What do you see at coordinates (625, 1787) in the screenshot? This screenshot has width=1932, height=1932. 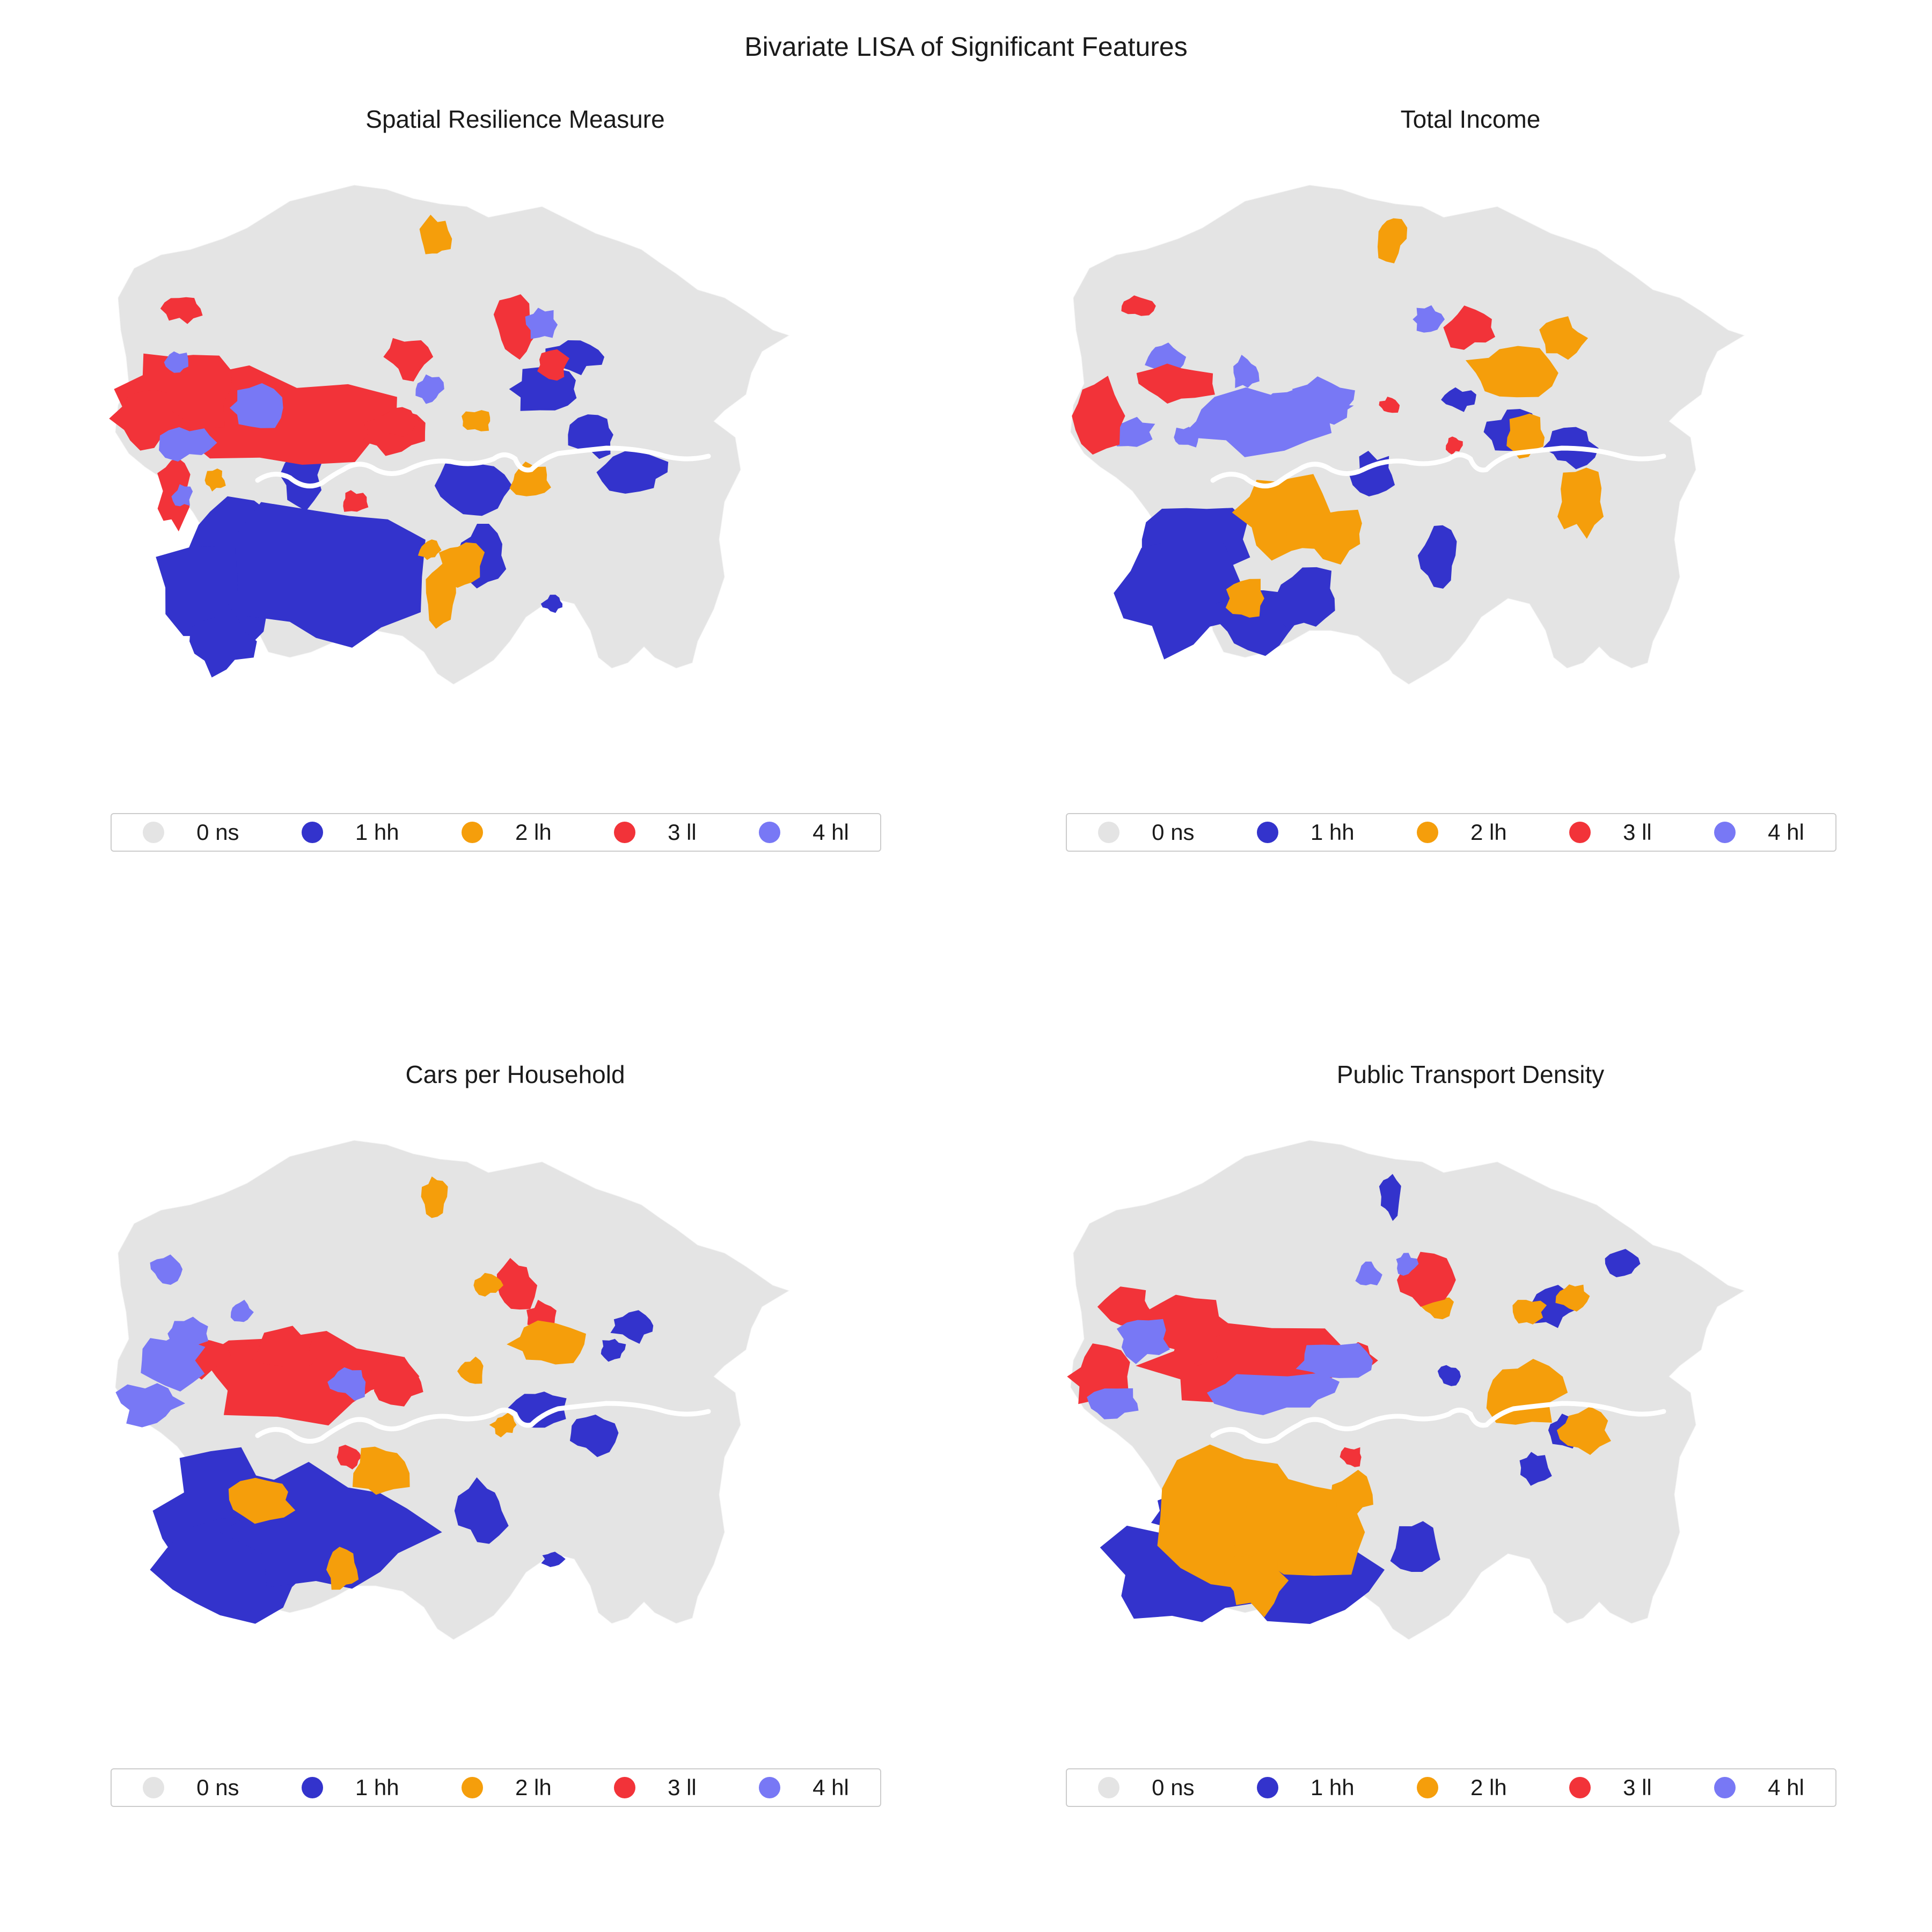 I see `legend-swatch-ll` at bounding box center [625, 1787].